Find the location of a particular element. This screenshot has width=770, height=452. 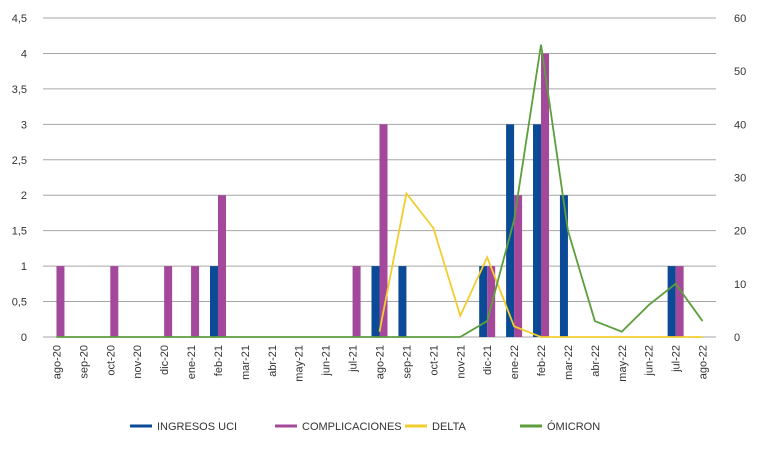

category-label: abr-21 is located at coordinates (273, 361).